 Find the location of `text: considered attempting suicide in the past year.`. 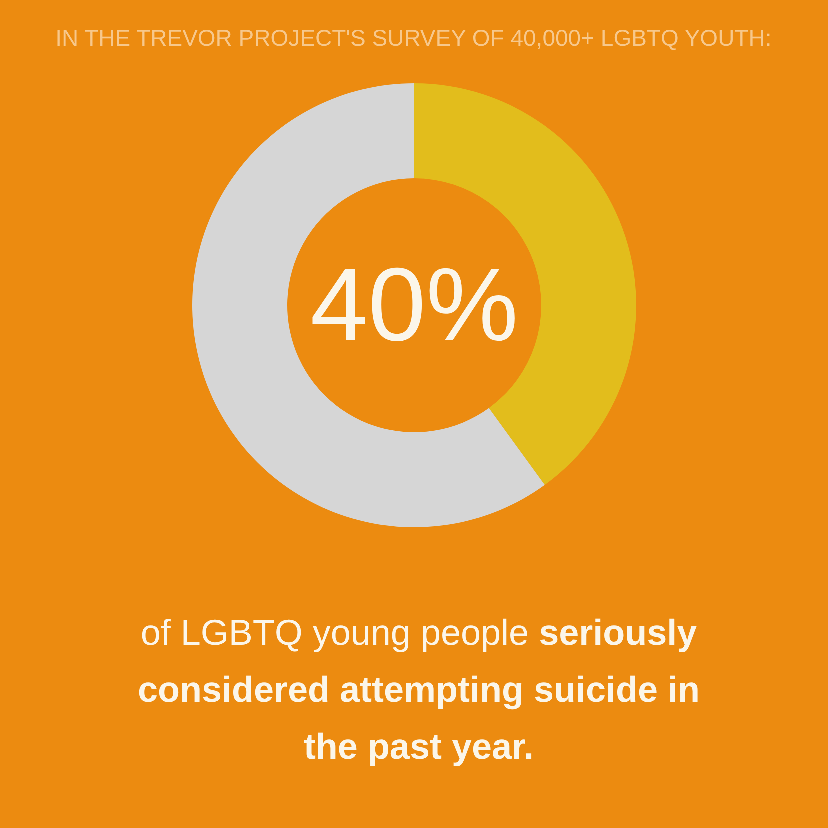

text: considered attempting suicide in the past year. is located at coordinates (419, 718).